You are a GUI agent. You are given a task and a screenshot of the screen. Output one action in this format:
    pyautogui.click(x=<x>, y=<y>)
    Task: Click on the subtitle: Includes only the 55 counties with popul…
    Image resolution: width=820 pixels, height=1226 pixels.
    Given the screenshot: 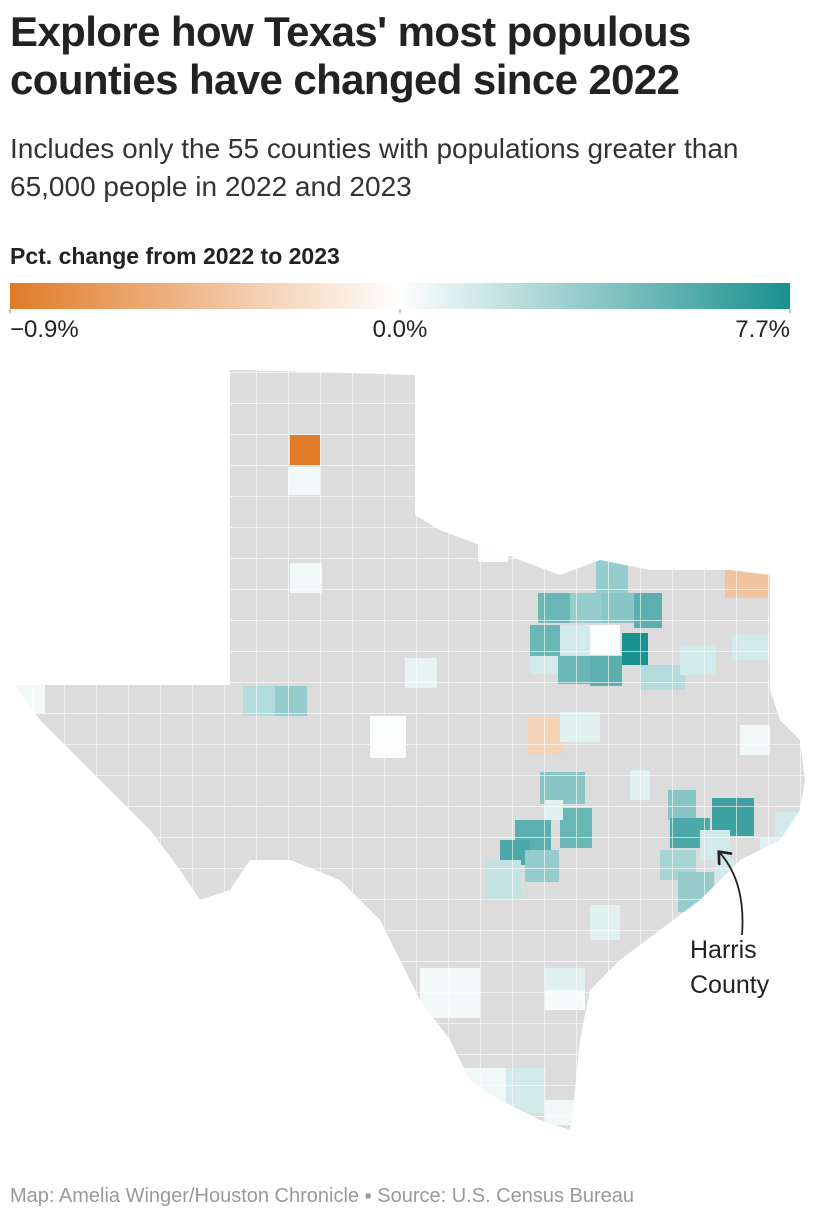 What is the action you would take?
    pyautogui.click(x=374, y=167)
    